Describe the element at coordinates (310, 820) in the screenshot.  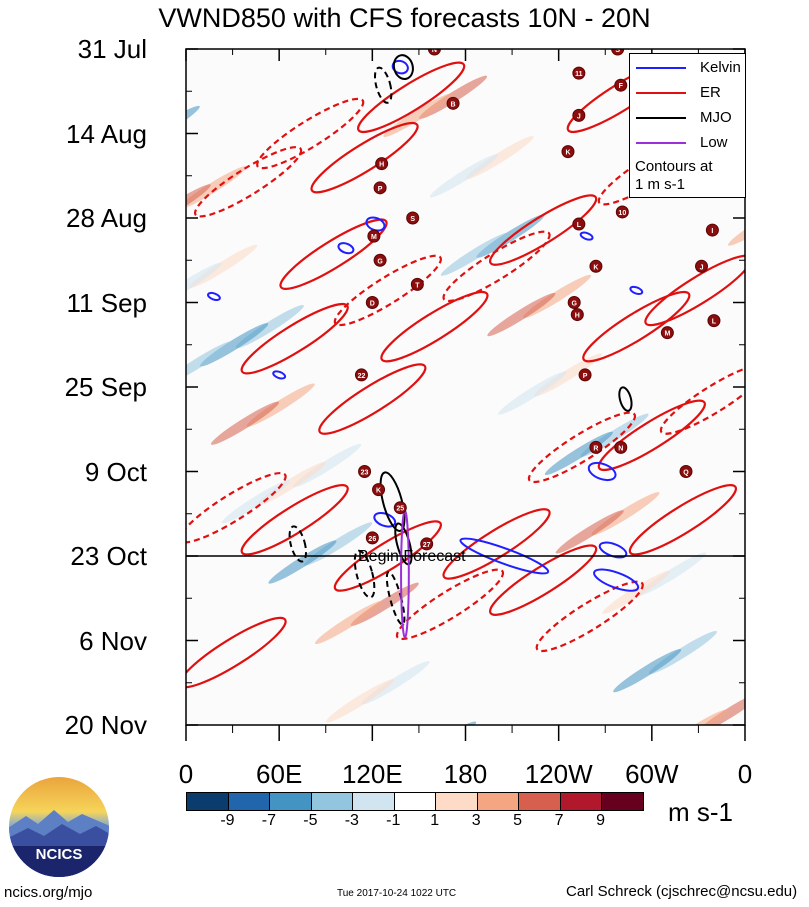
I see `colorbar-level-label: -5` at that location.